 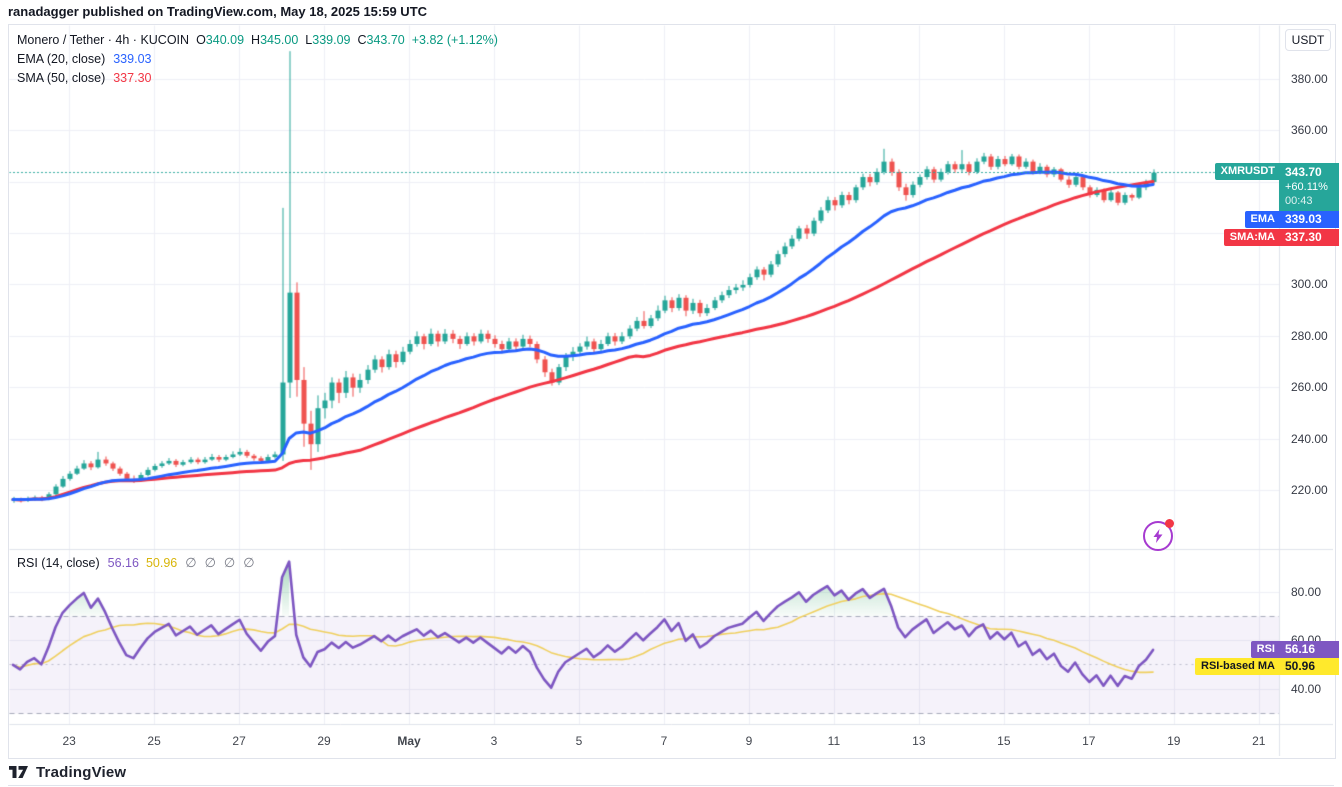 I want to click on ohlc-values: O340.09 H345.00 L339.09 C343.70, so click(x=297, y=40).